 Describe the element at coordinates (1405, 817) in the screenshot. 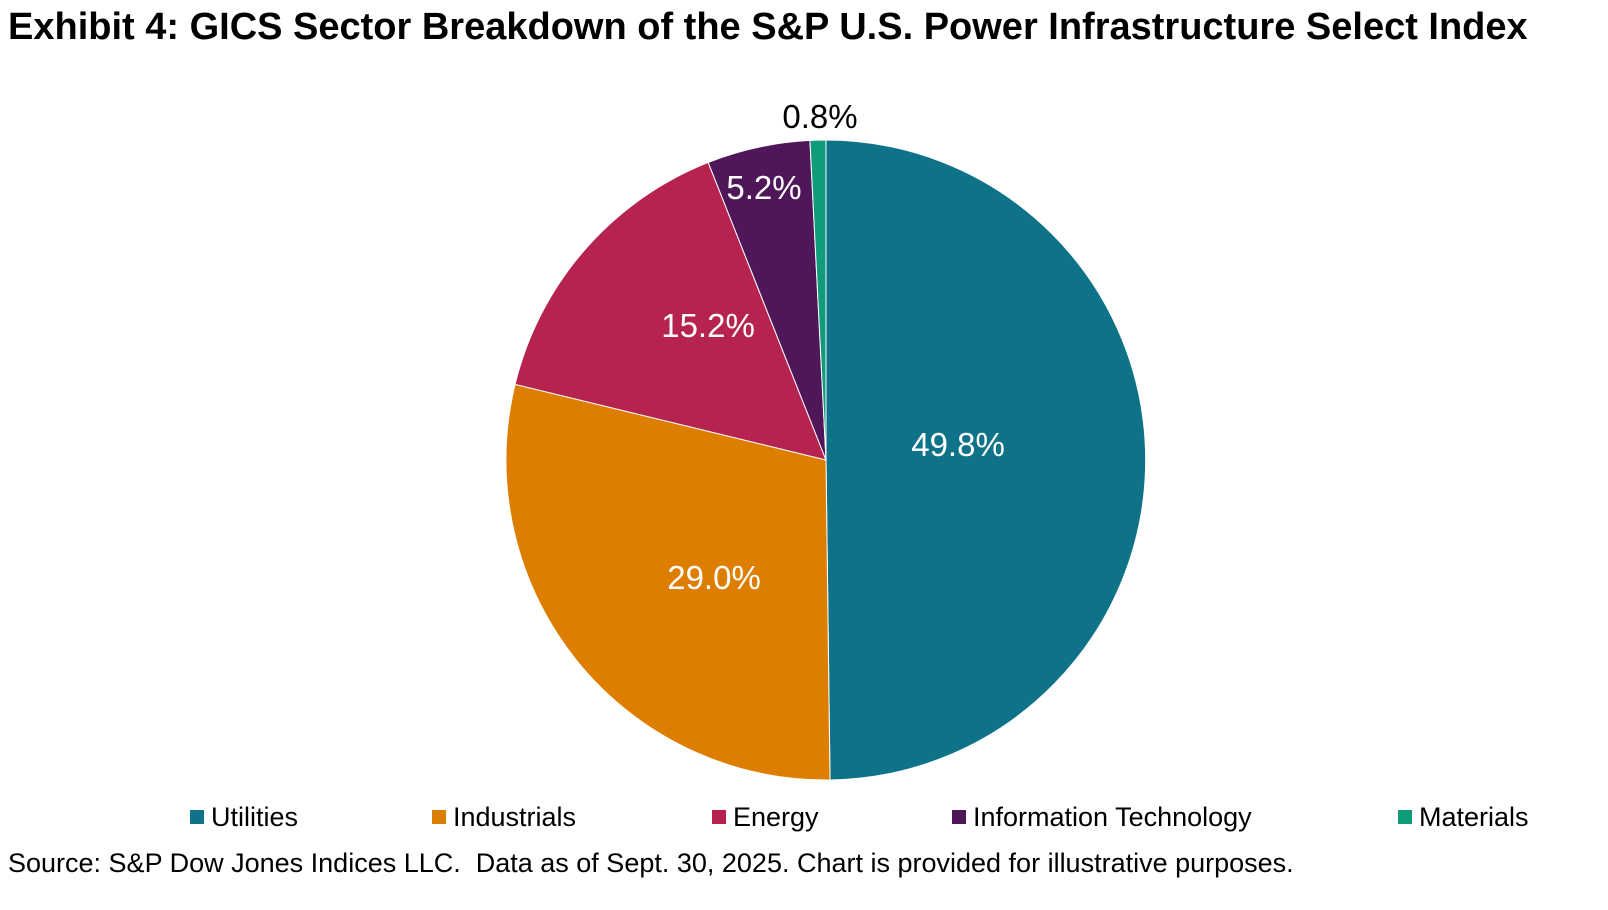

I see `legend-swatch-materials` at that location.